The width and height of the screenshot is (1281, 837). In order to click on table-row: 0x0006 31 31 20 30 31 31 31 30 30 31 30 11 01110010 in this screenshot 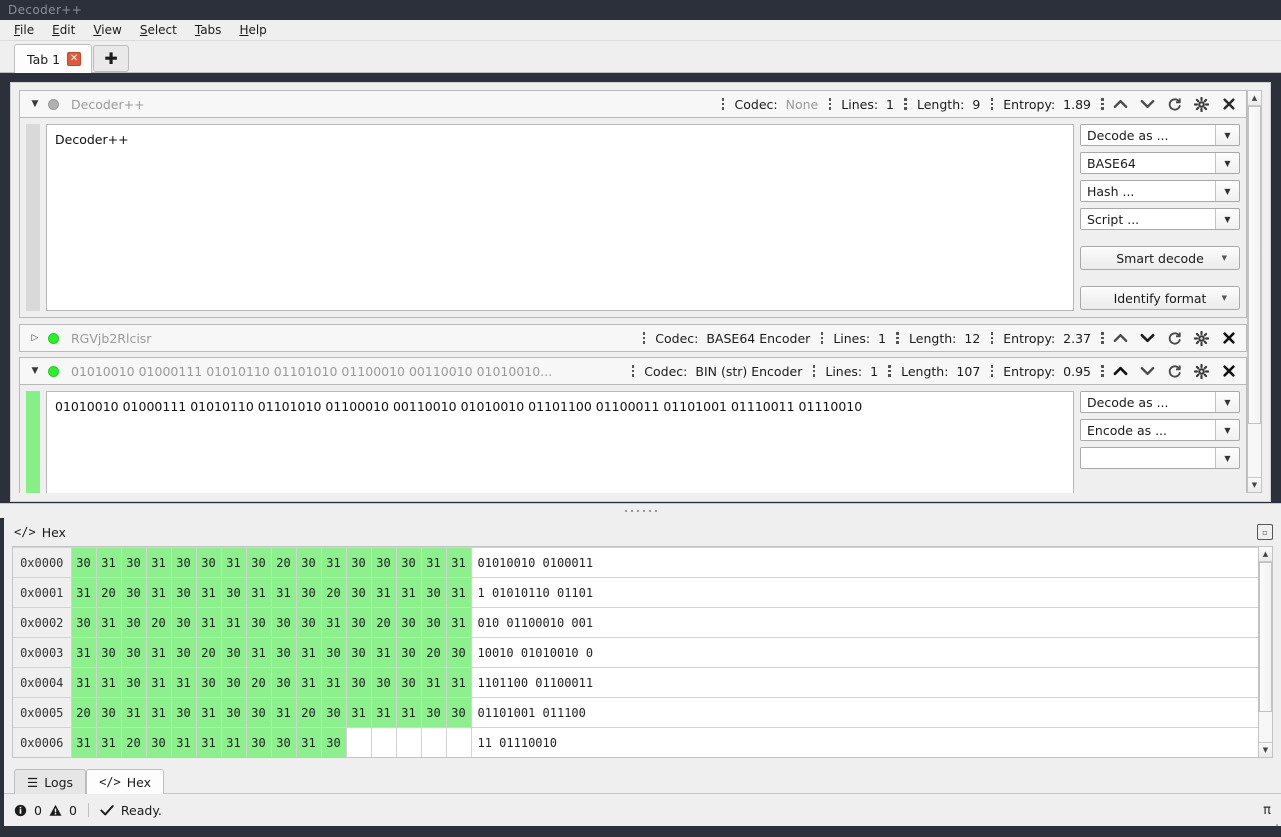, I will do `click(637, 742)`.